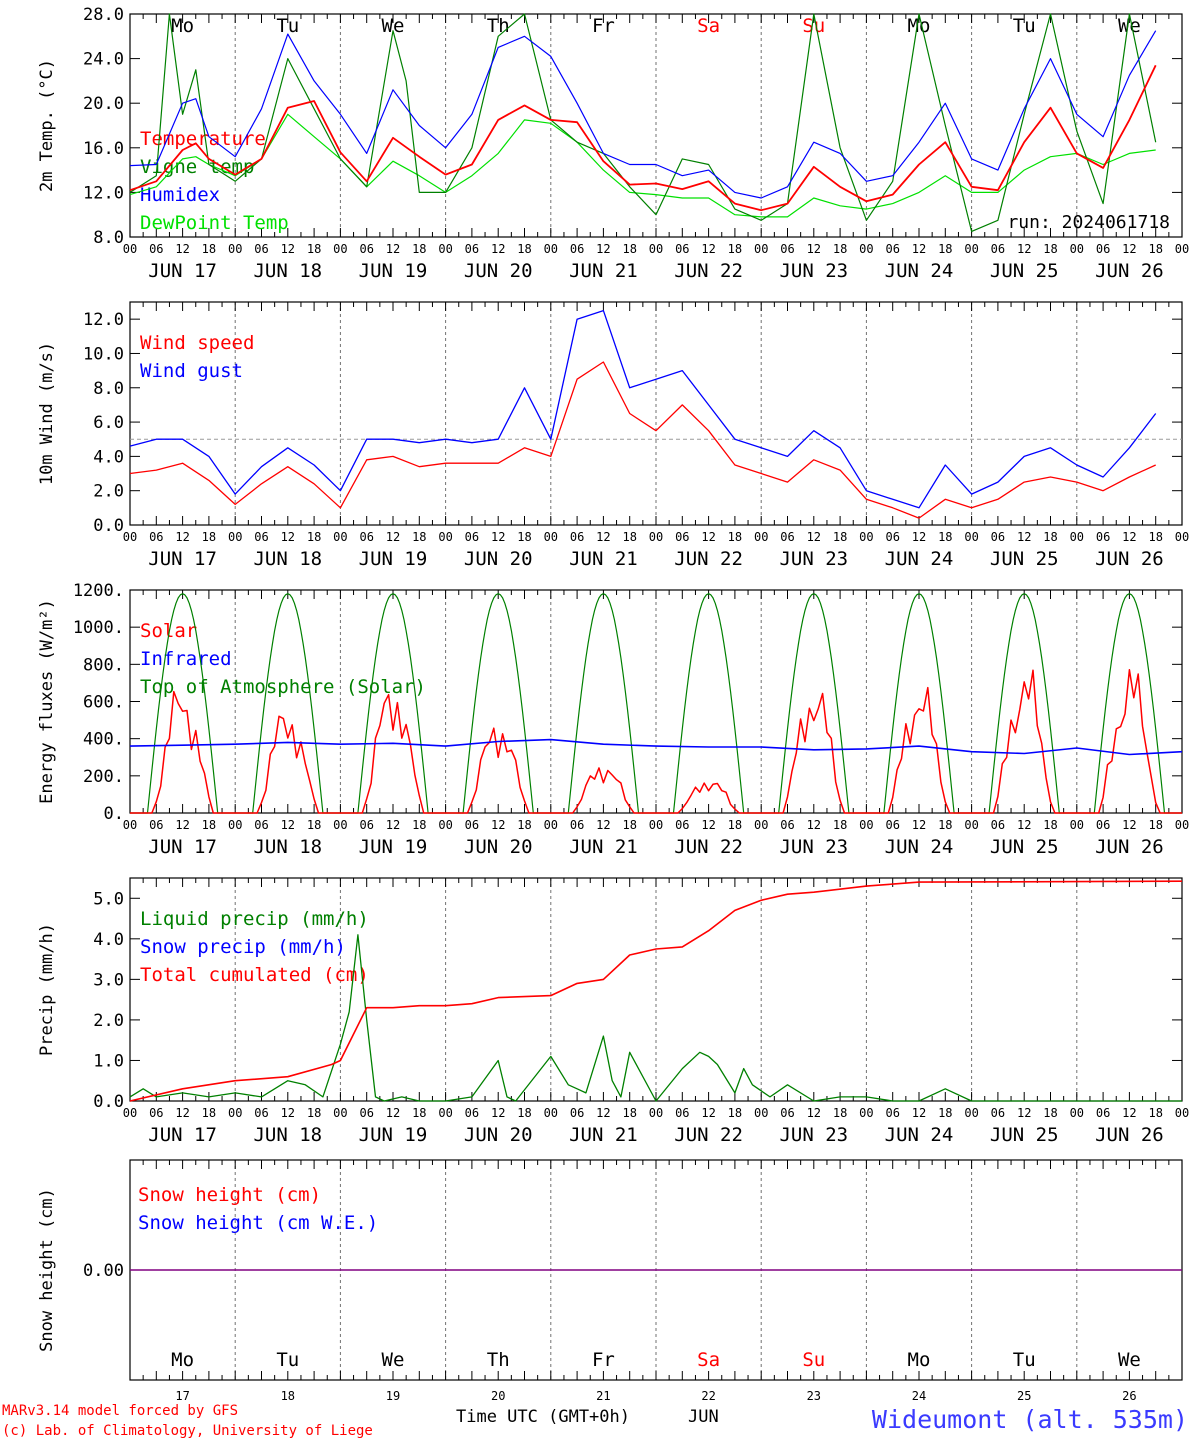 This screenshot has height=1440, width=1194. I want to click on month-label: JUN, so click(703, 1417).